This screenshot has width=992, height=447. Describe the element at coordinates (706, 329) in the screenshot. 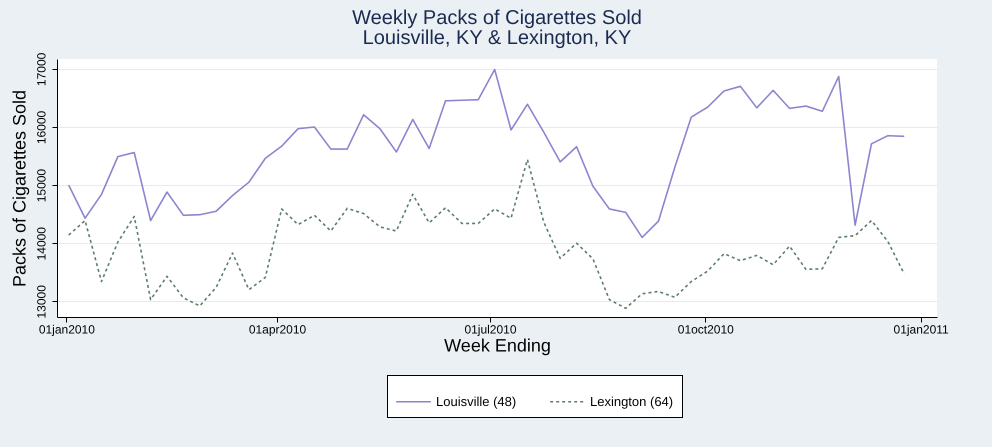

I see `x-tick-label: 01oct2010` at that location.